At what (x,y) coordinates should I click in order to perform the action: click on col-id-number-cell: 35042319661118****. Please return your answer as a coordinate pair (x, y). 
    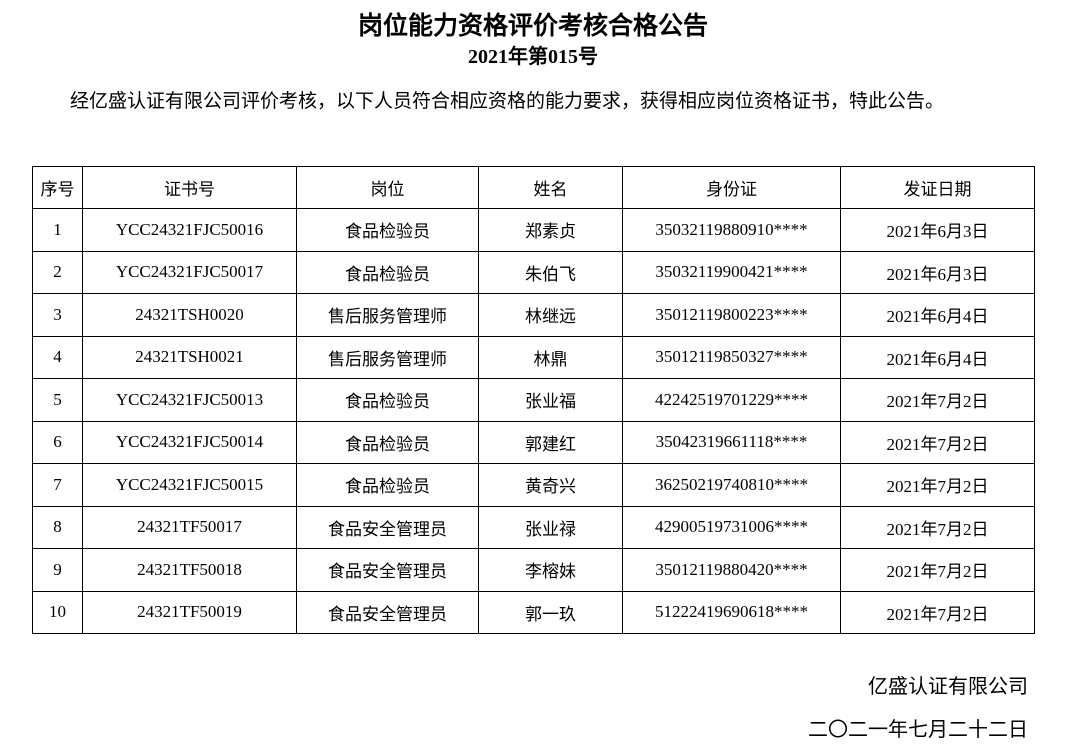
    Looking at the image, I should click on (731, 442).